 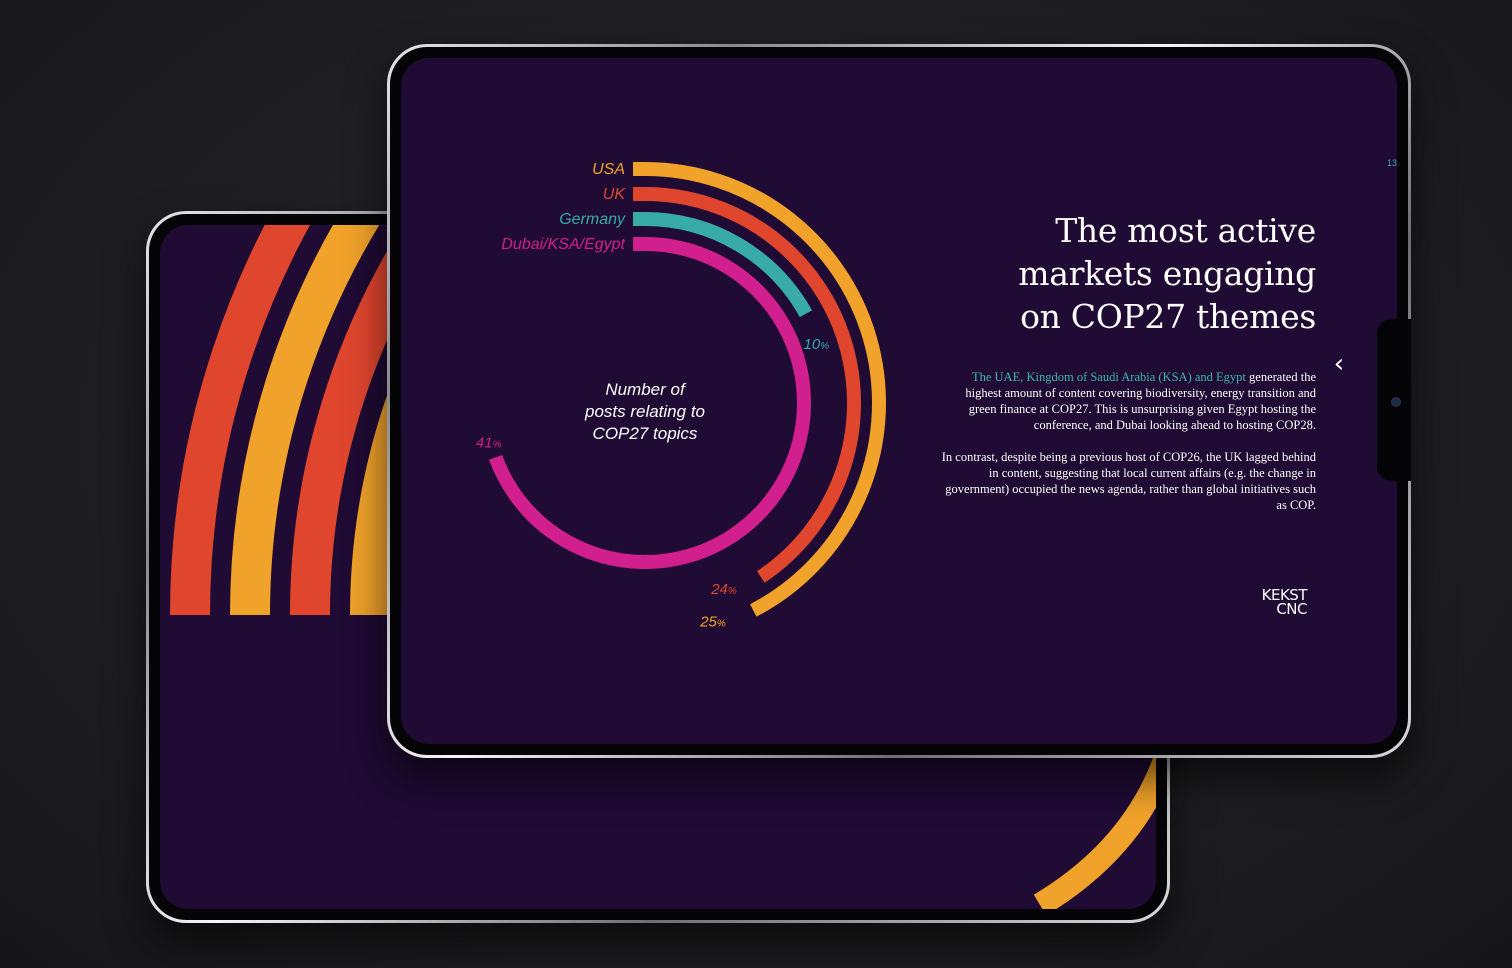 I want to click on chevron-left-icon: ‹, so click(x=1339, y=364).